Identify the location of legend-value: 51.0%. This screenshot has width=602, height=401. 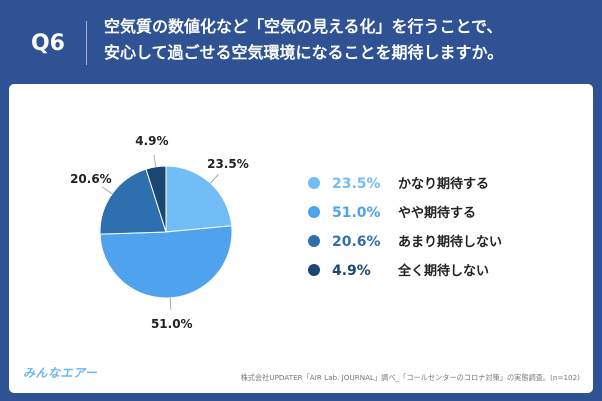
(356, 213).